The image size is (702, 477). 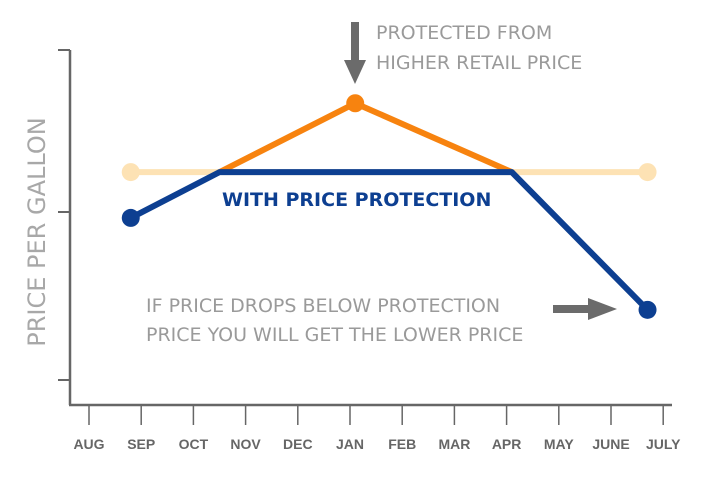 I want to click on x-tick-label: SEP, so click(x=141, y=444).